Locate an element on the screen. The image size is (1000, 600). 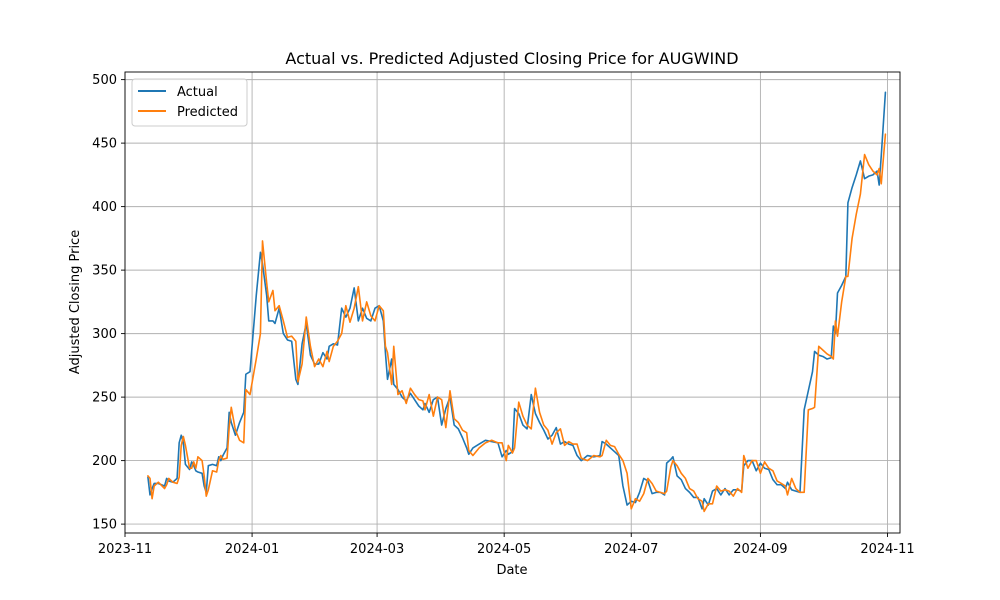
y-tick-label: 200 is located at coordinates (104, 461).